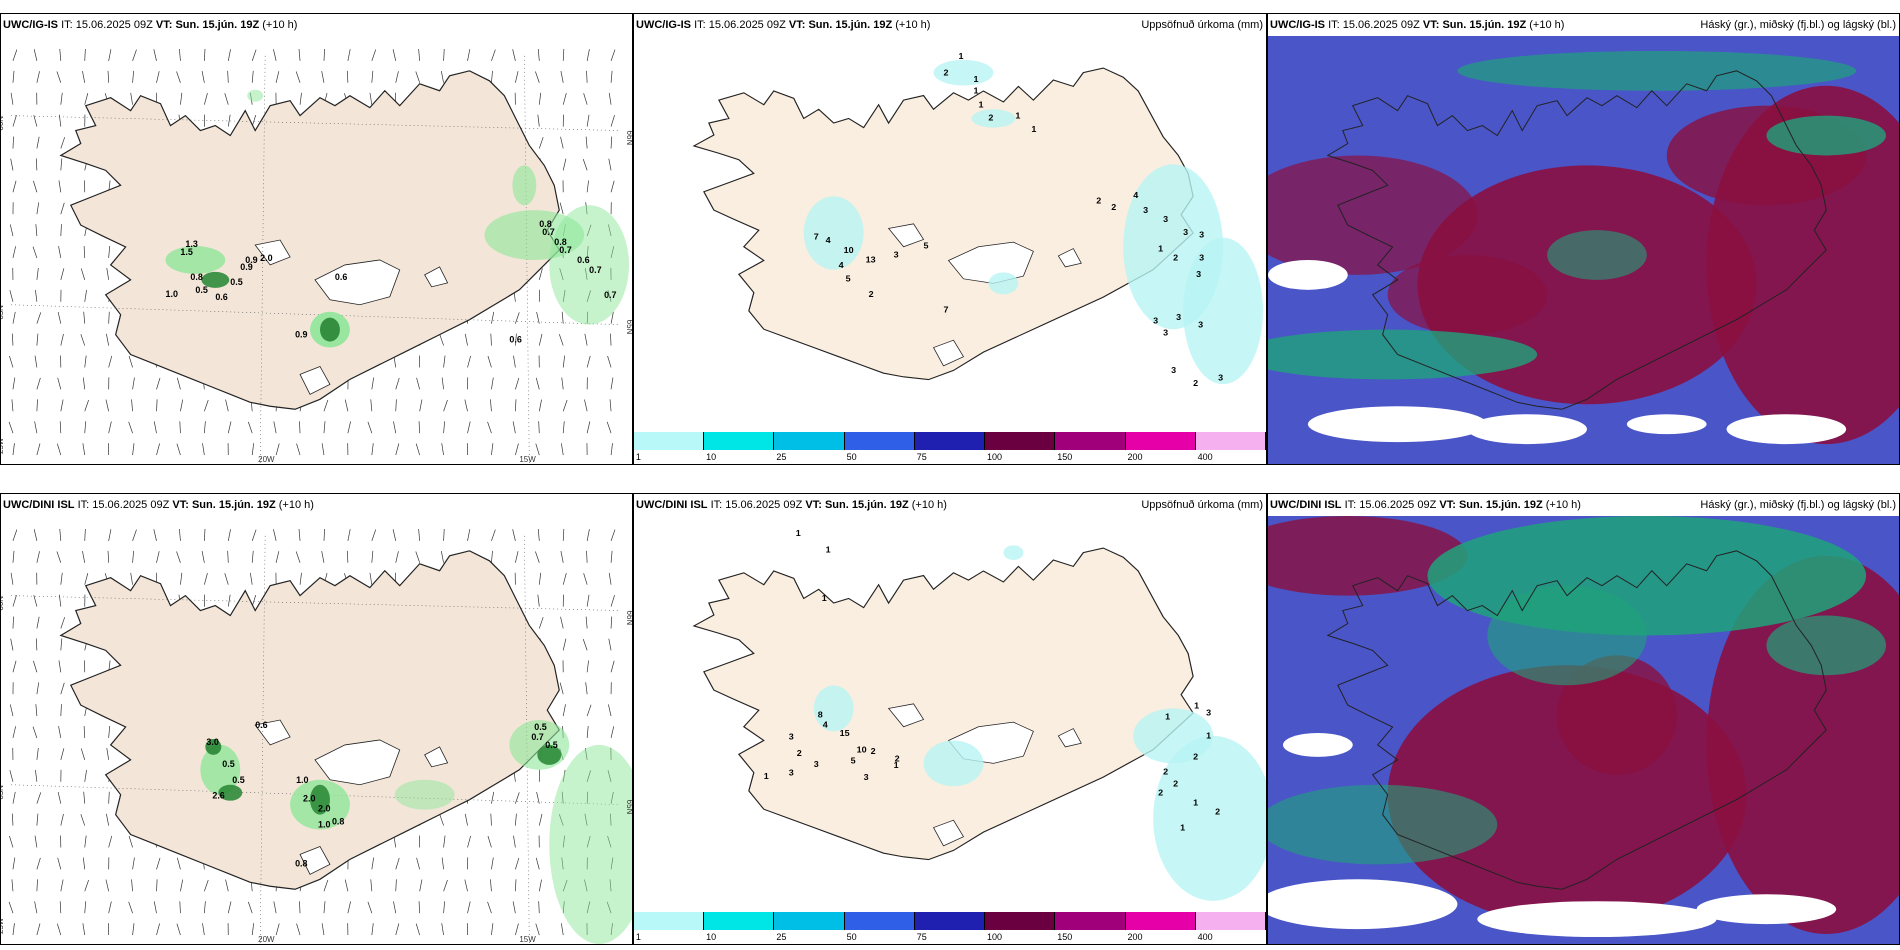  Describe the element at coordinates (302, 780) in the screenshot. I see `value-label: 1.0` at that location.